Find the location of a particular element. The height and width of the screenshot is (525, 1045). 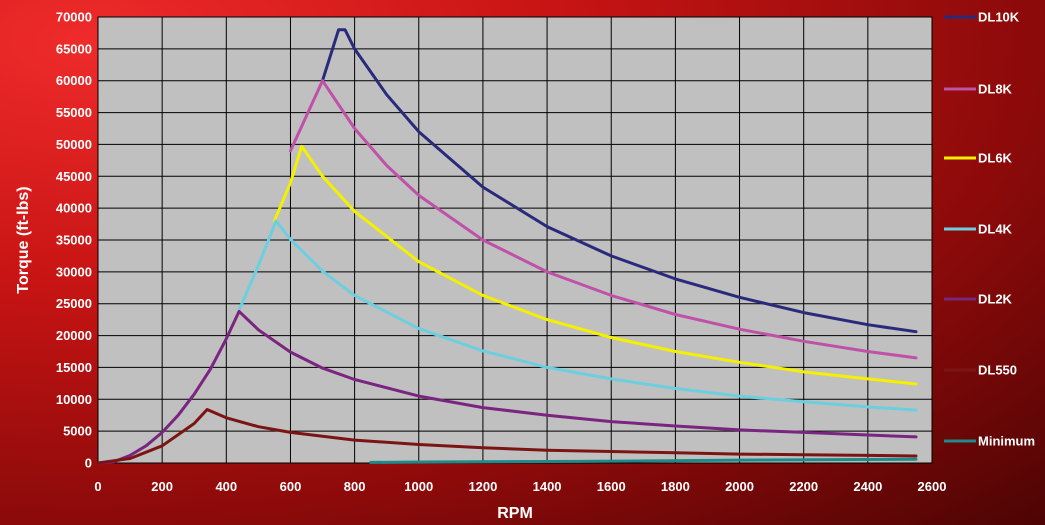

legend-label: DL550 is located at coordinates (997, 370).